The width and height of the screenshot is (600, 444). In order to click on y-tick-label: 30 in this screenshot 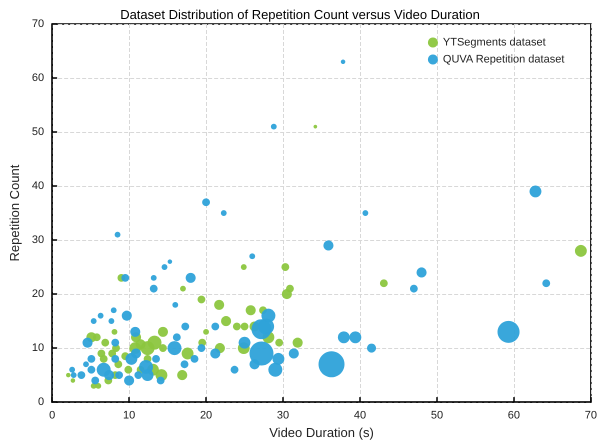, I will do `click(38, 240)`.